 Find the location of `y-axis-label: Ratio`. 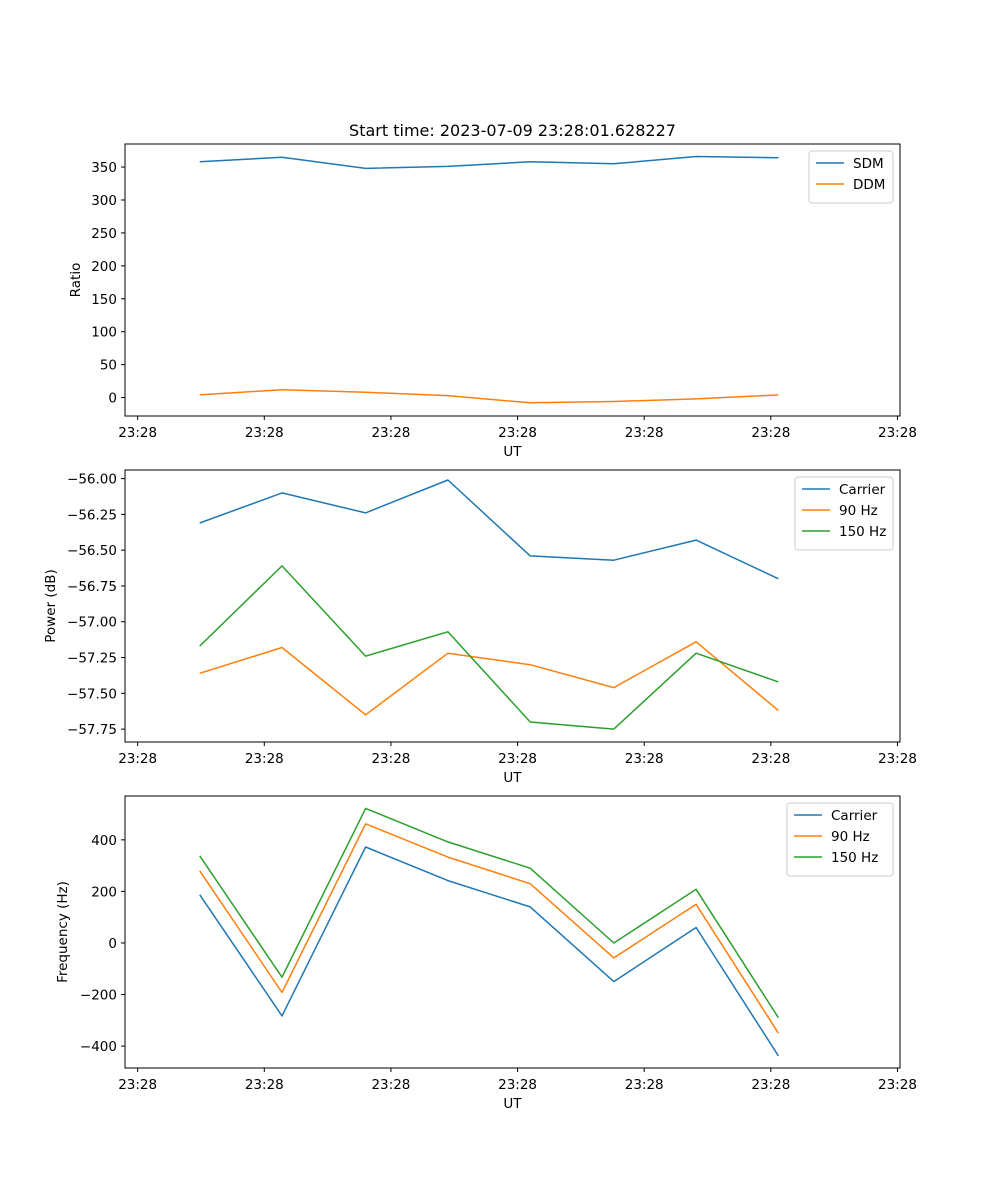

y-axis-label: Ratio is located at coordinates (76, 280).